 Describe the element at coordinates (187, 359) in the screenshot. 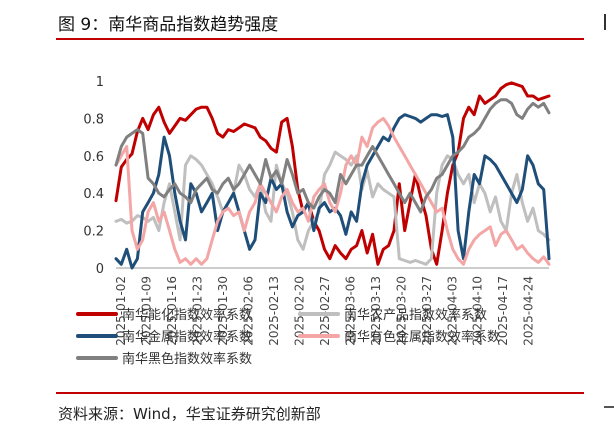

I see `legend-label: 南华黑色指数效率系数` at that location.